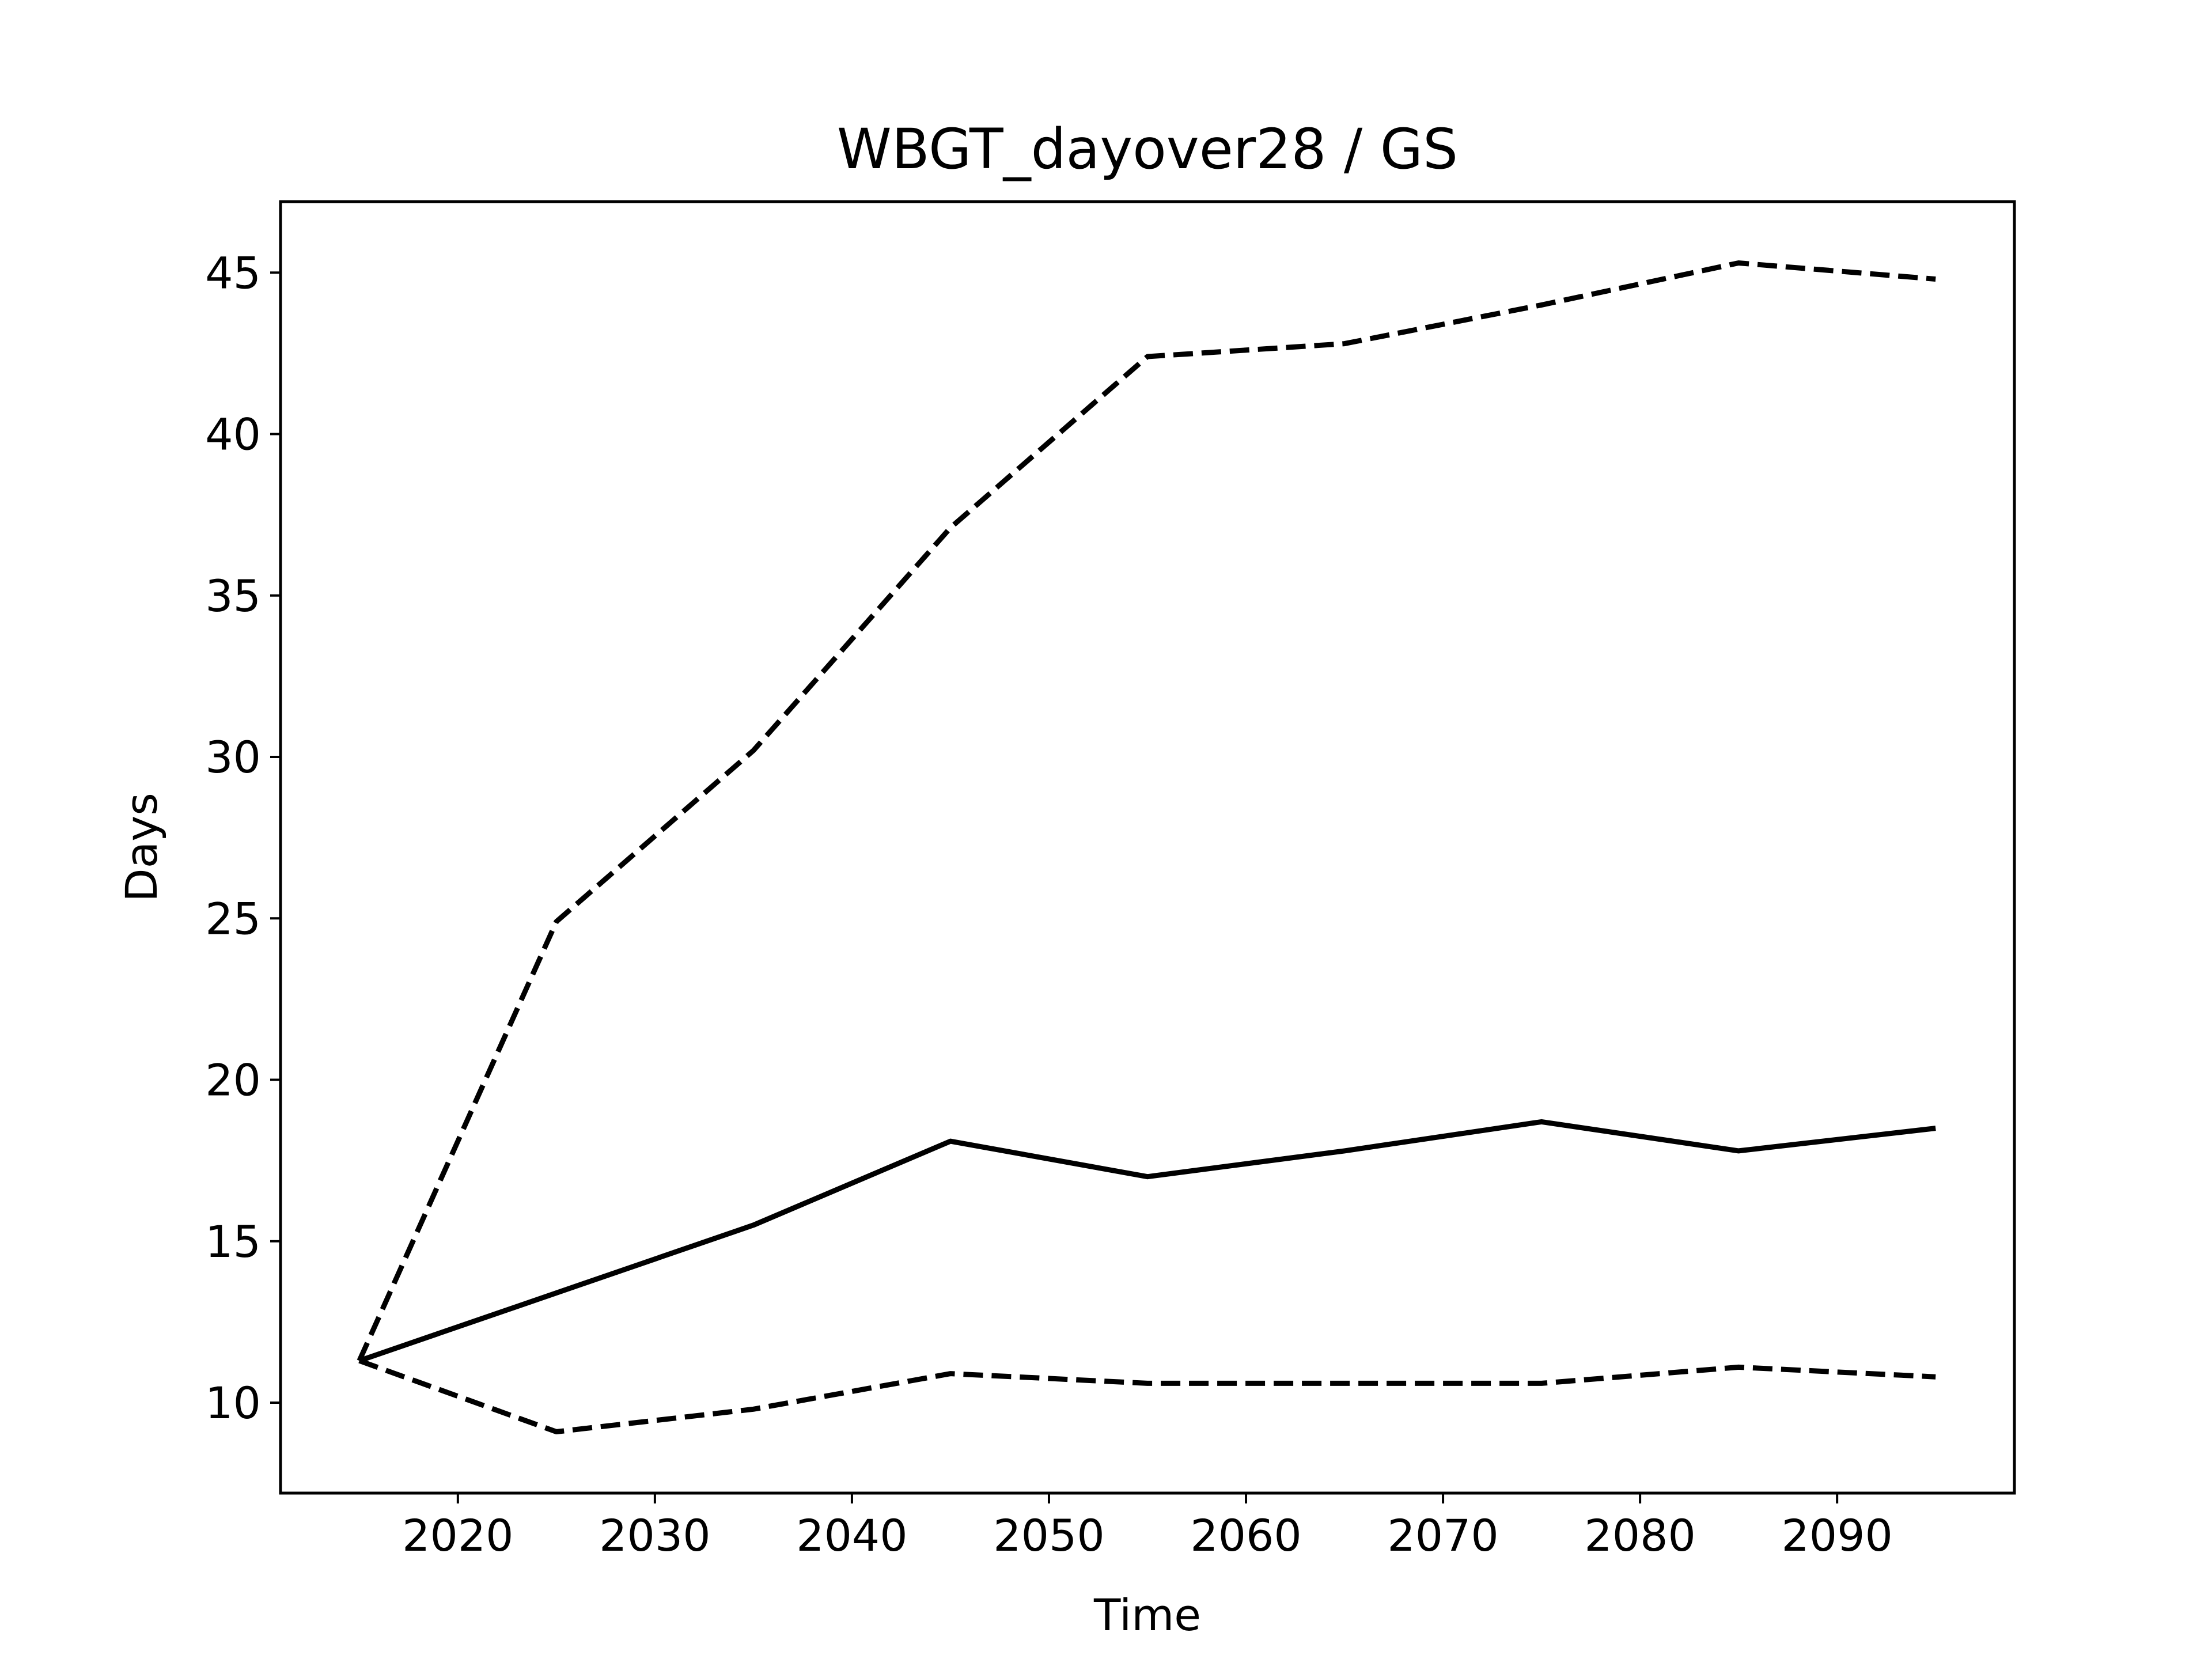 Image resolution: width=2212 pixels, height=1659 pixels. What do you see at coordinates (457, 1535) in the screenshot?
I see `x-tick-label: 2020` at bounding box center [457, 1535].